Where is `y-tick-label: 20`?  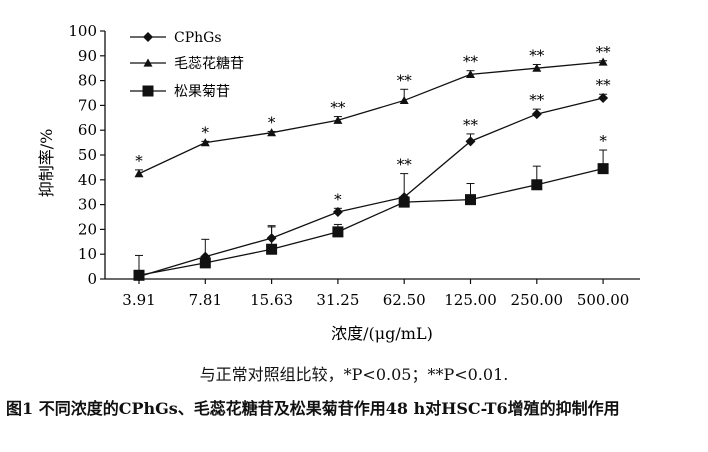
y-tick-label: 20 is located at coordinates (87, 229).